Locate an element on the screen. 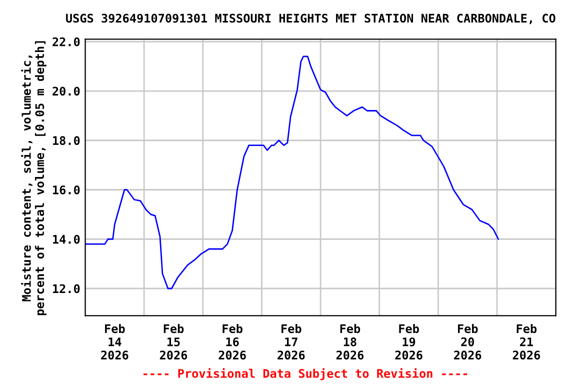  y-tick-label: 18.0 is located at coordinates (66, 141).